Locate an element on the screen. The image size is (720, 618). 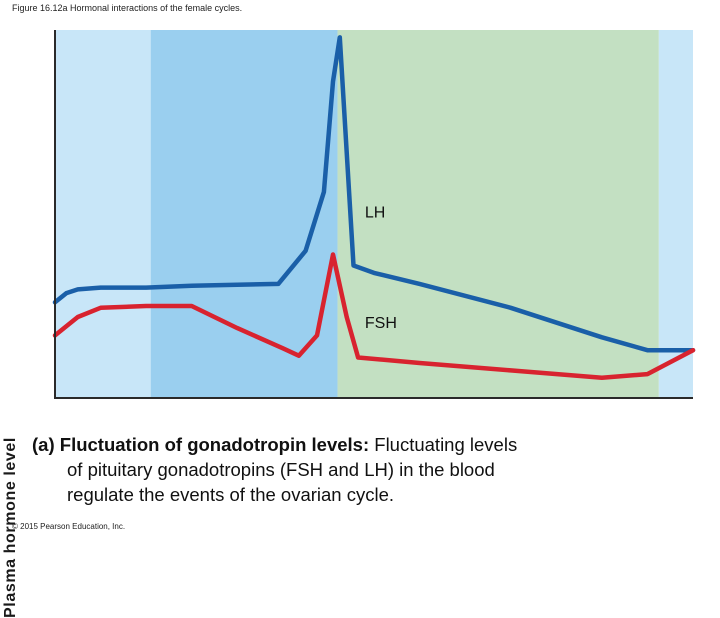
caption-tag: (a) is located at coordinates (43, 444).